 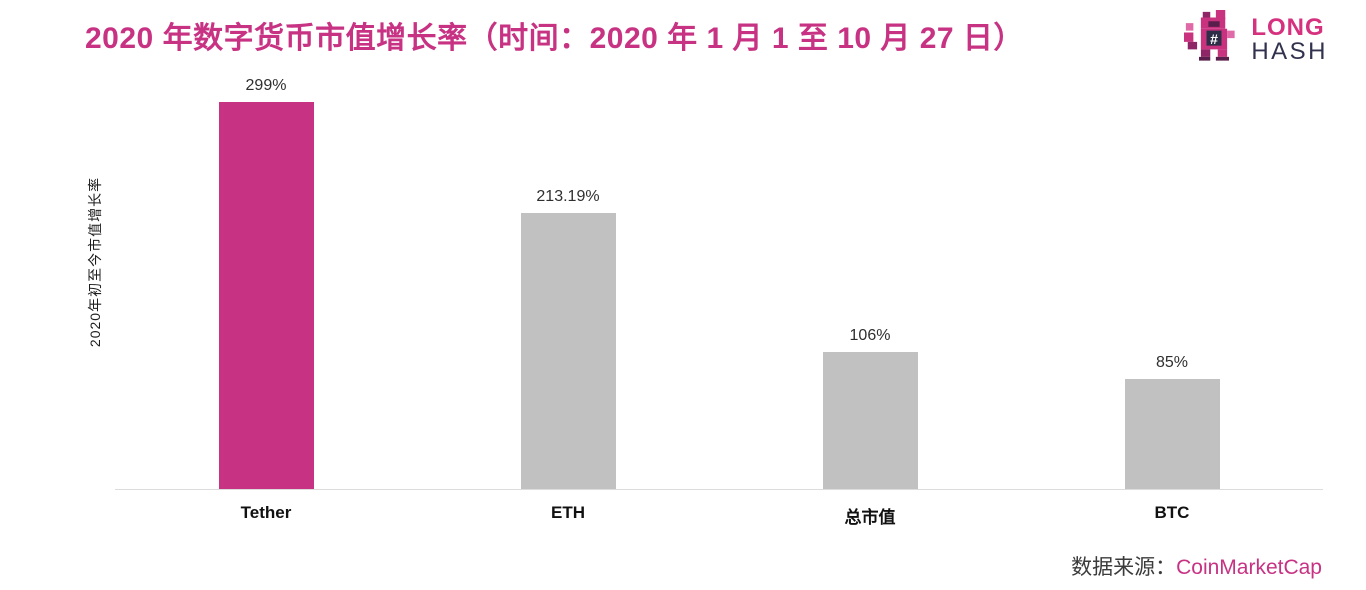 What do you see at coordinates (1124, 567) in the screenshot?
I see `data-source-label: 数据来源：` at bounding box center [1124, 567].